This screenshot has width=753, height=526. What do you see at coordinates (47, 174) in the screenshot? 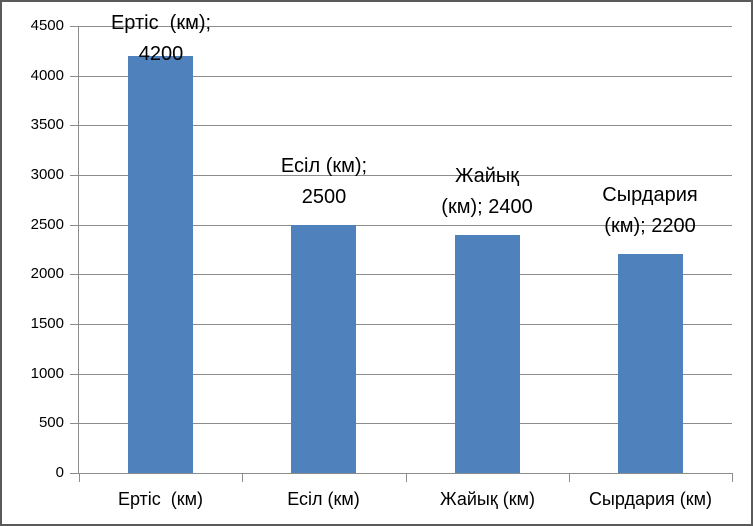
I see `y-axis-tick-label: 3000` at bounding box center [47, 174].